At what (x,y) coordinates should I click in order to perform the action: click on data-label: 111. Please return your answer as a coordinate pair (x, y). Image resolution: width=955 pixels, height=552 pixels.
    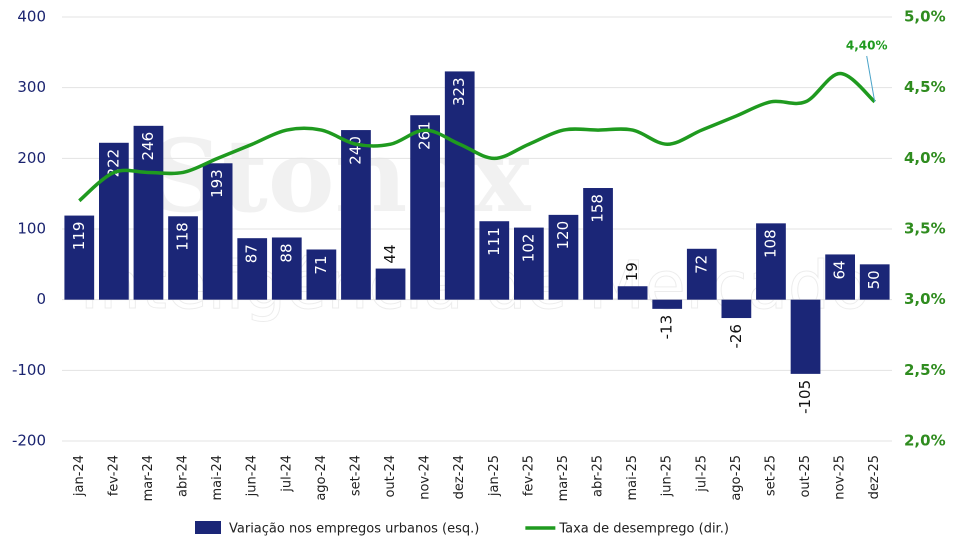
    Looking at the image, I should click on (494, 241).